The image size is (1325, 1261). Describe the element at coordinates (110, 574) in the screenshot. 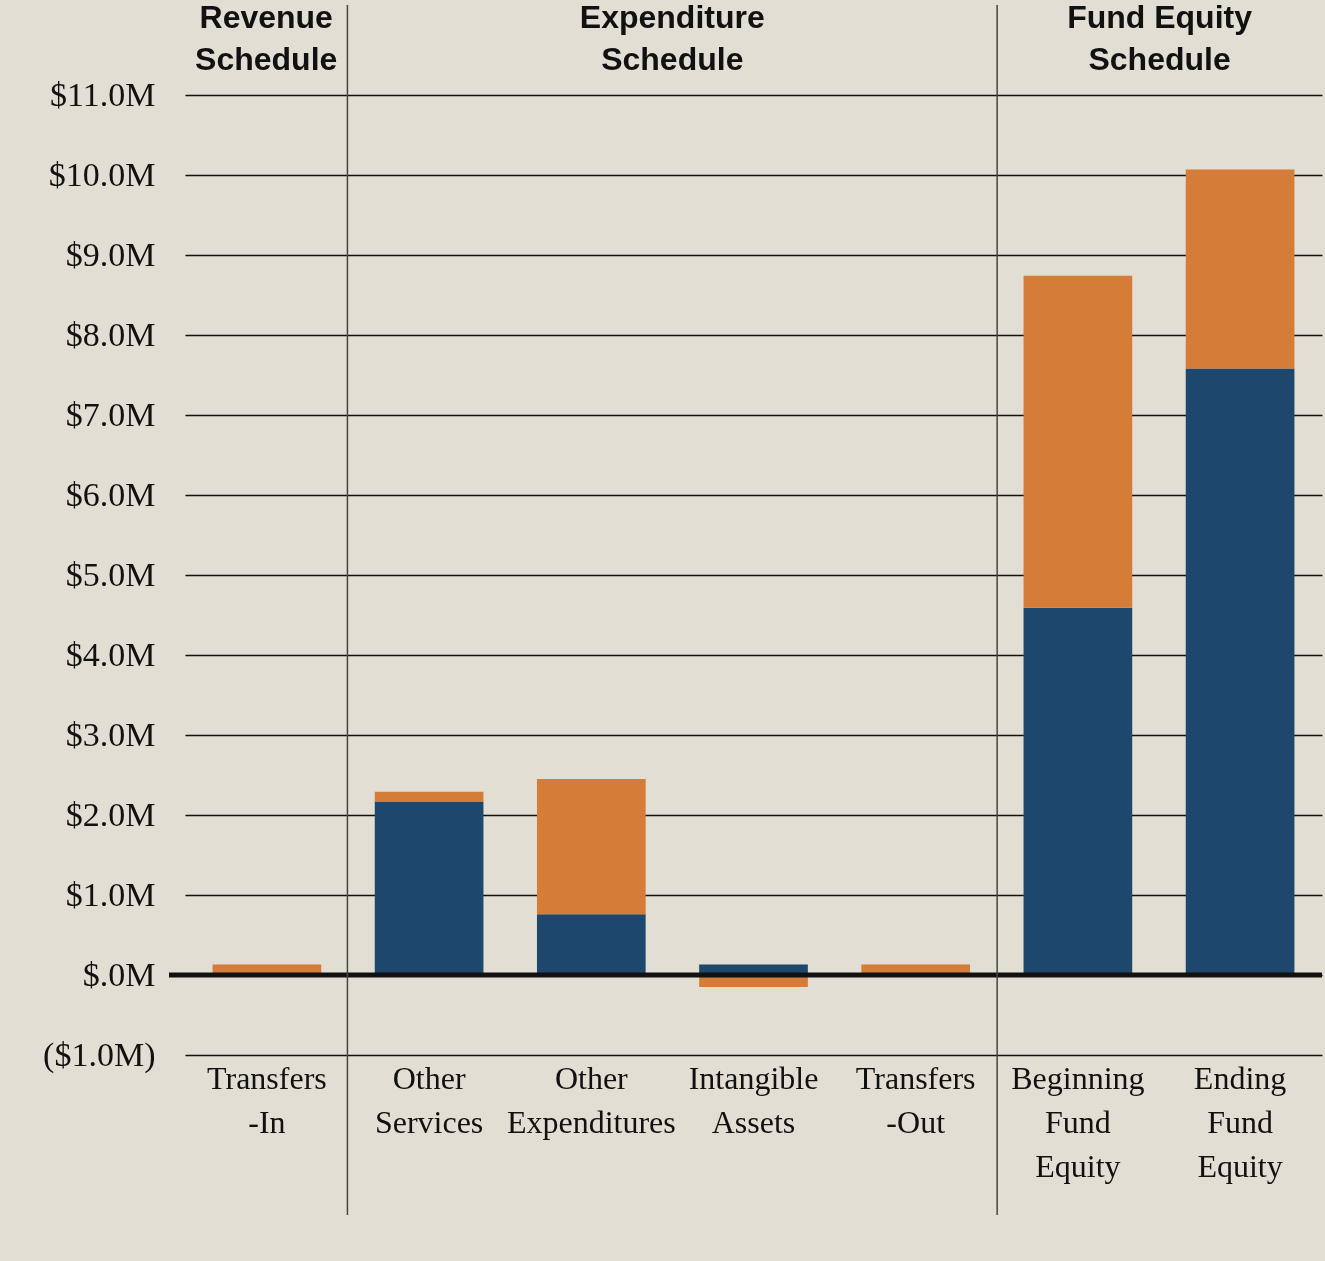

I see `y-tick-label: $5.0M` at that location.